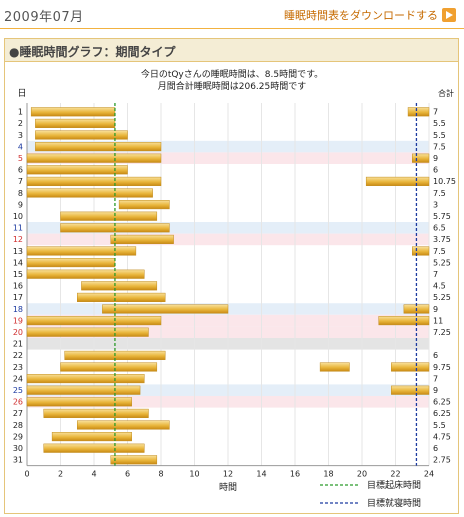 The height and width of the screenshot is (517, 464). I want to click on arrow-right-icon, so click(449, 15).